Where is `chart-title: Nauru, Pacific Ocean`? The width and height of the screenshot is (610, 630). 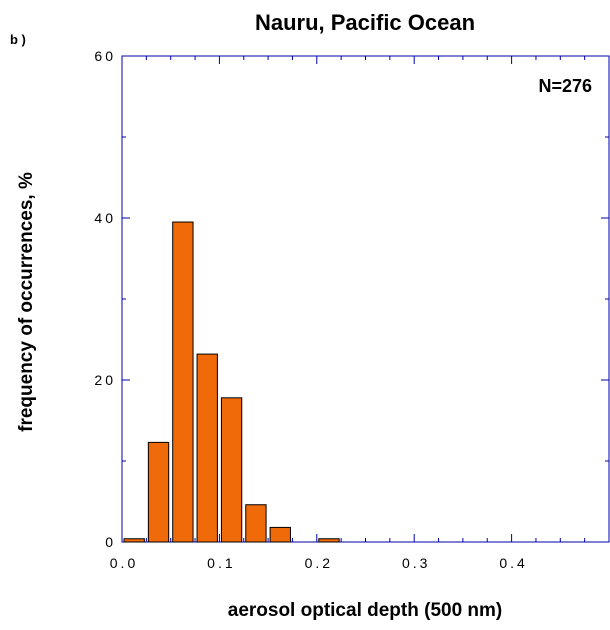 chart-title: Nauru, Pacific Ocean is located at coordinates (365, 22).